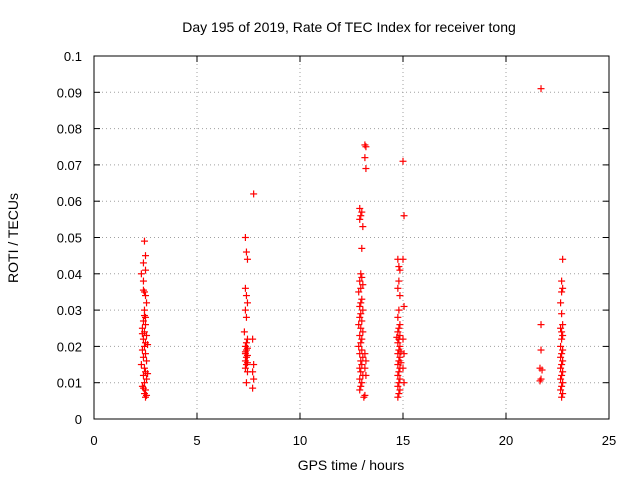 This screenshot has height=480, width=640. Describe the element at coordinates (300, 440) in the screenshot. I see `x-tick-label: 10` at that location.